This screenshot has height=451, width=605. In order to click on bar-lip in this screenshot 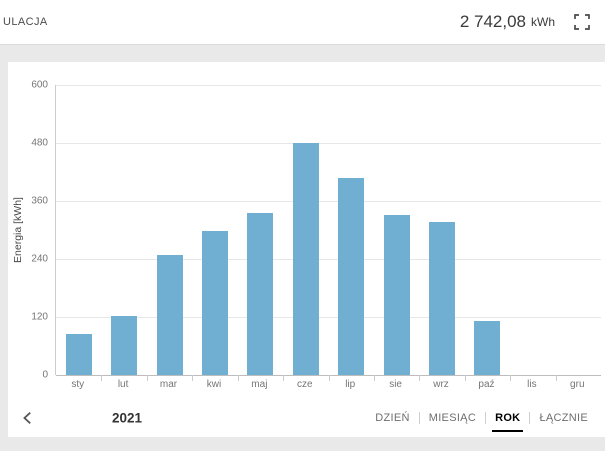, I will do `click(351, 276)`.